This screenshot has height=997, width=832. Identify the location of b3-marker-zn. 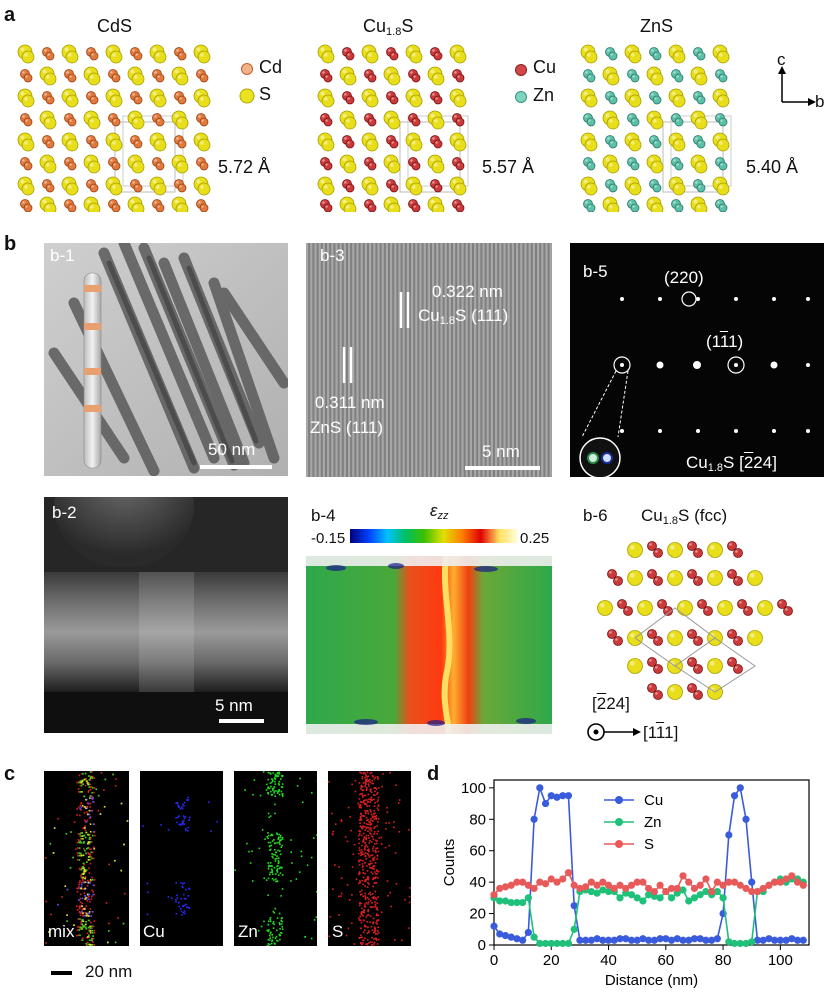
(348, 366).